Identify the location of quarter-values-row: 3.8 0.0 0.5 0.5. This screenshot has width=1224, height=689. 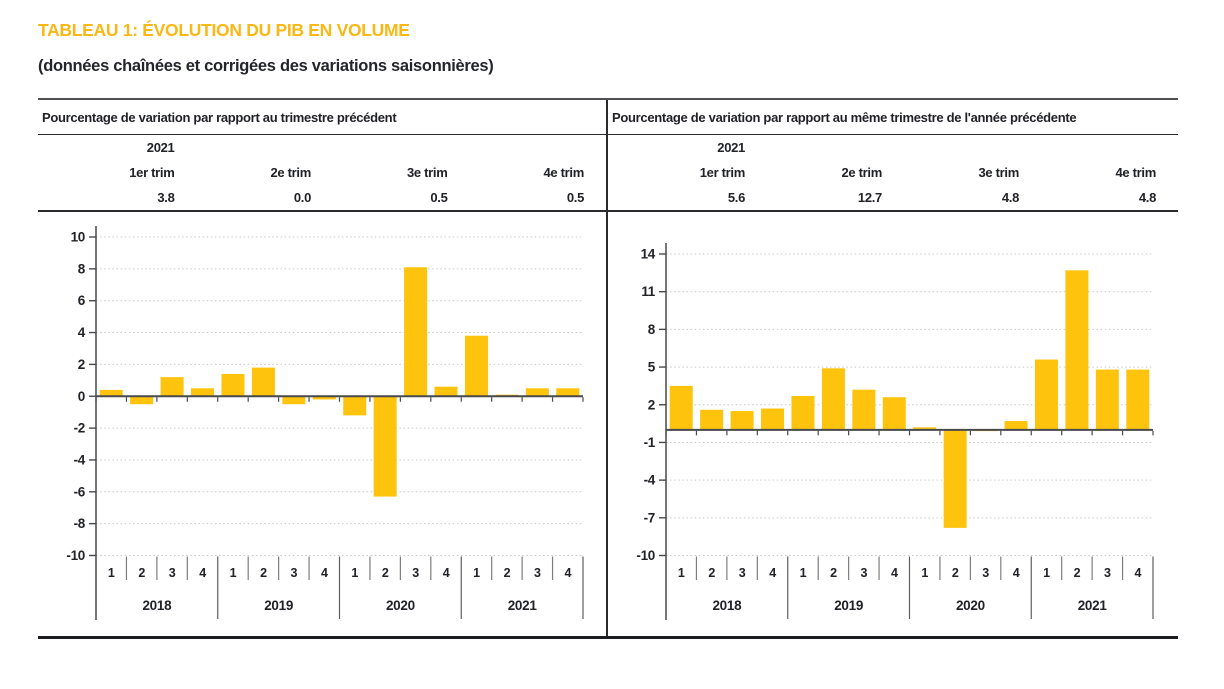
(311, 197).